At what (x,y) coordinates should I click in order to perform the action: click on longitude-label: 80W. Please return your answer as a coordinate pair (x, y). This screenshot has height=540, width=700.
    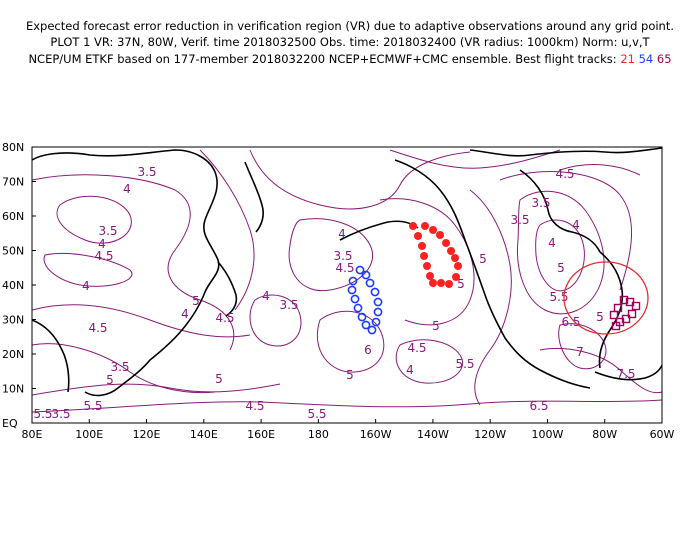
    Looking at the image, I should click on (604, 434).